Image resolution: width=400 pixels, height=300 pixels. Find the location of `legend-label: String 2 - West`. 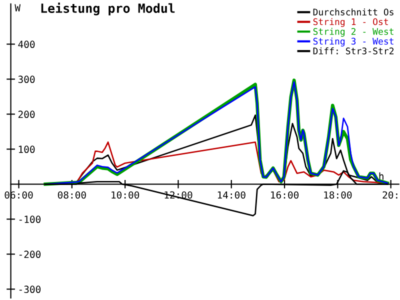

legend-label: String 2 - West is located at coordinates (353, 32).